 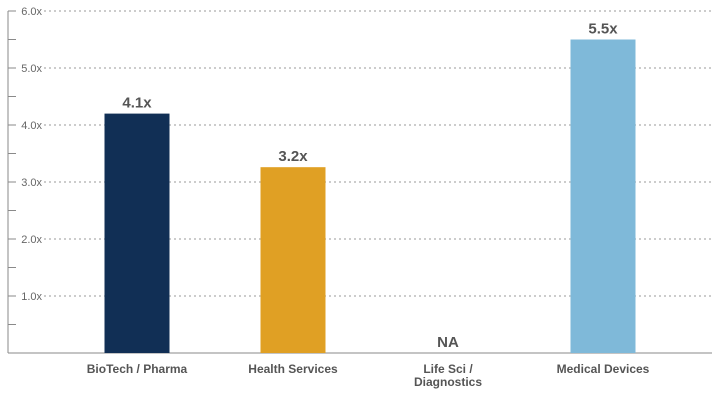 I want to click on x-category-label-line: Life Sci /, so click(x=448, y=369).